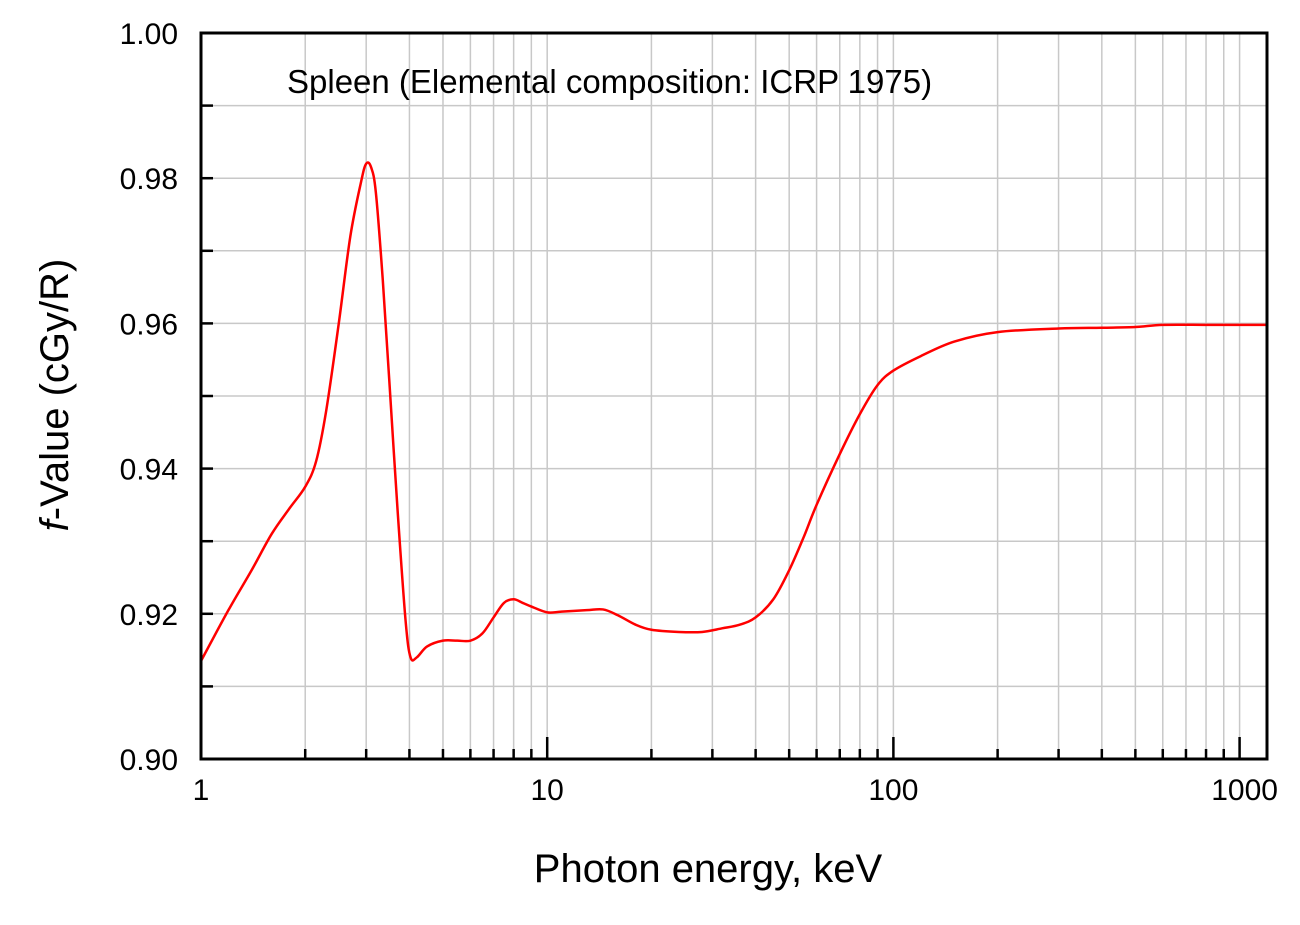 The image size is (1300, 925). I want to click on x-tick-labels: 1 10 100 1000, so click(735, 790).